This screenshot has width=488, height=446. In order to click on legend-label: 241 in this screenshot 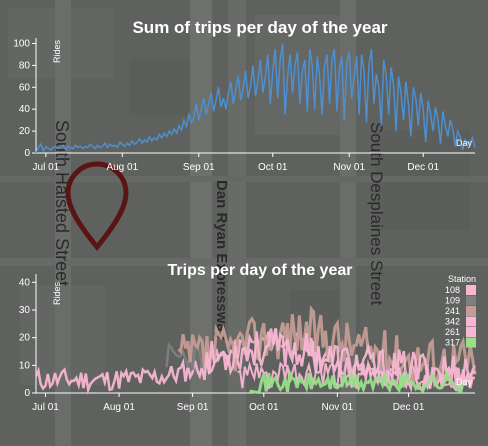, I will do `click(452, 311)`.